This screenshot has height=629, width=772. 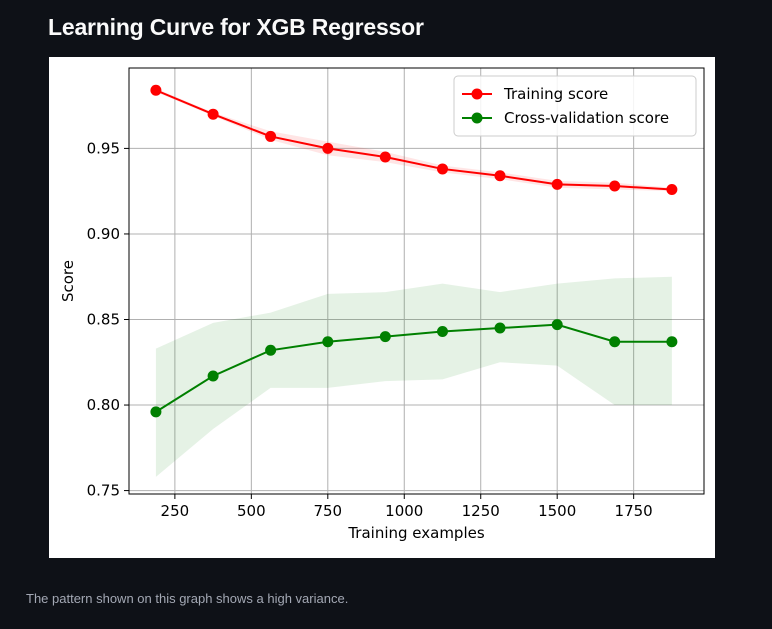 What do you see at coordinates (236, 27) in the screenshot?
I see `page-title: Learning Curve for XGB Regressor` at bounding box center [236, 27].